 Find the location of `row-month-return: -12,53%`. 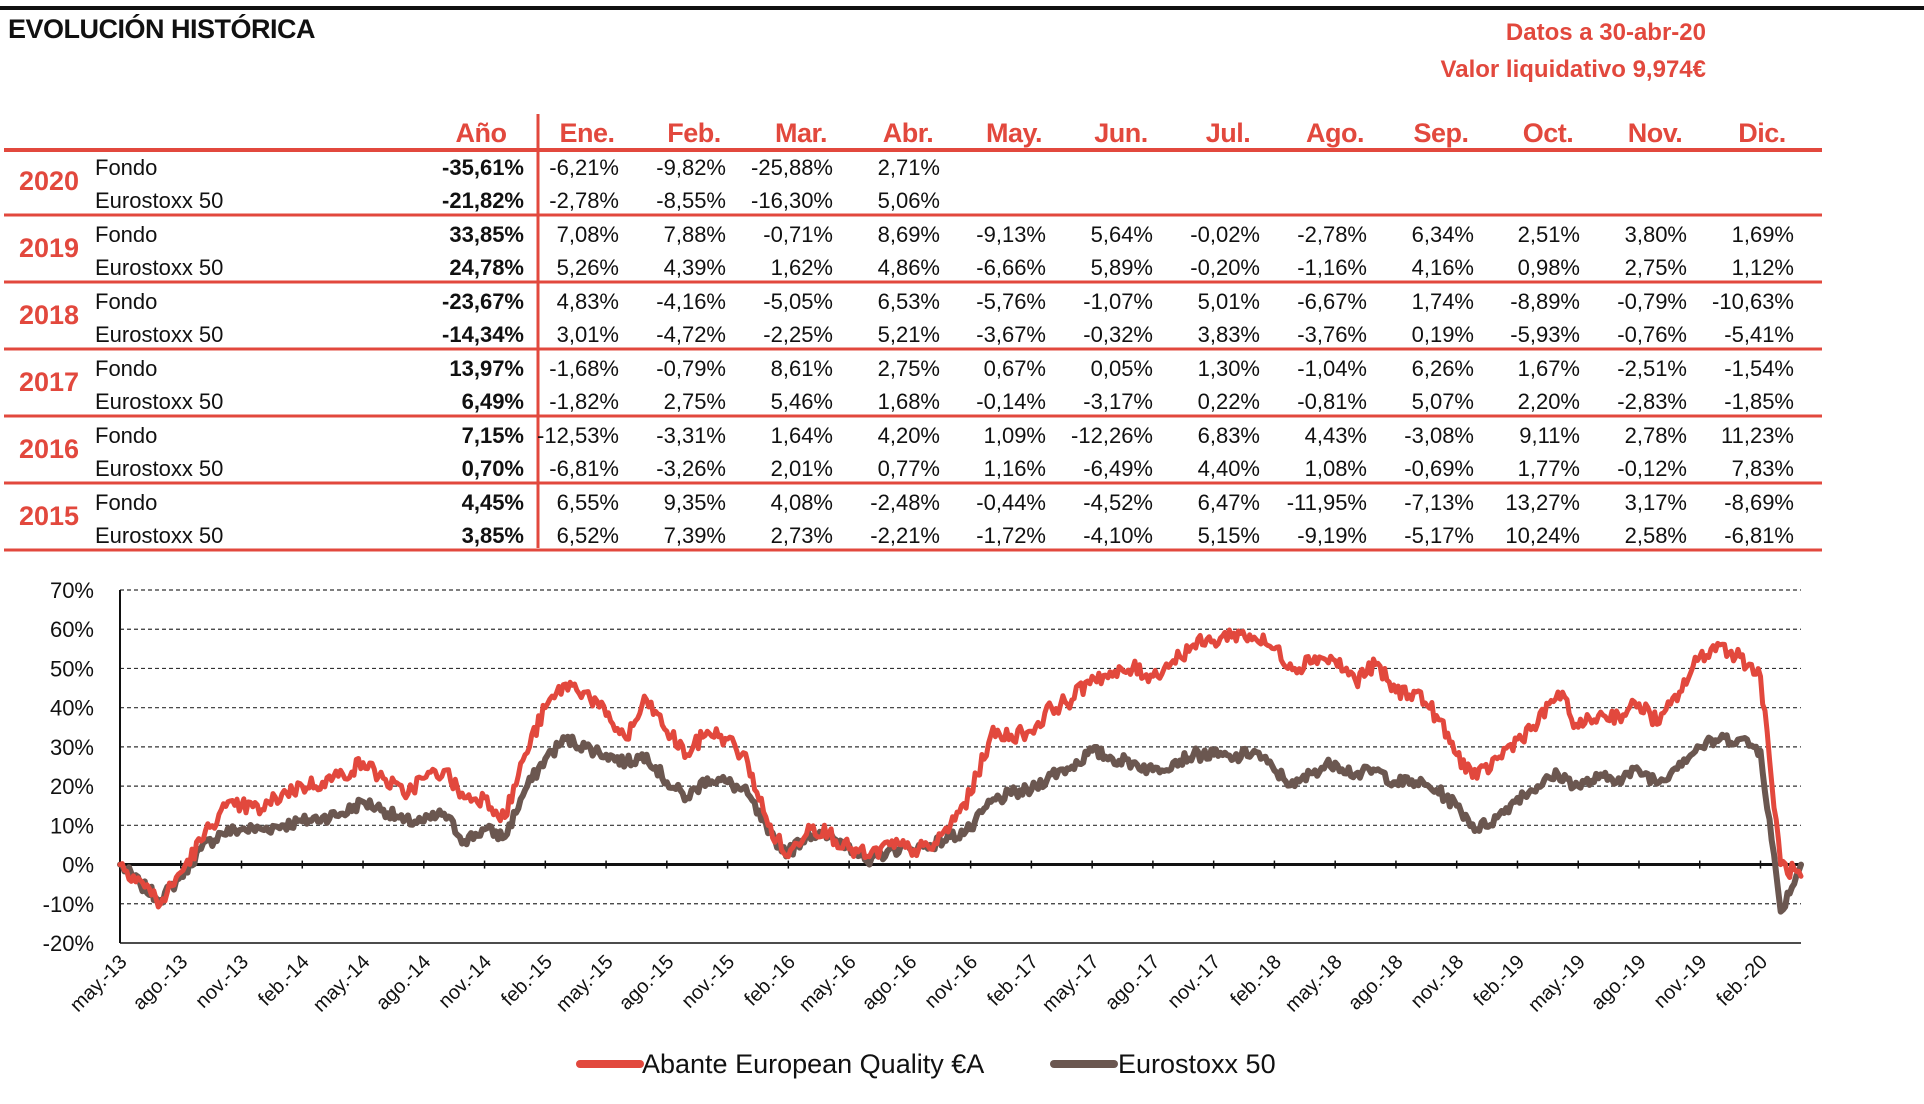

row-month-return: -12,53% is located at coordinates (578, 435).